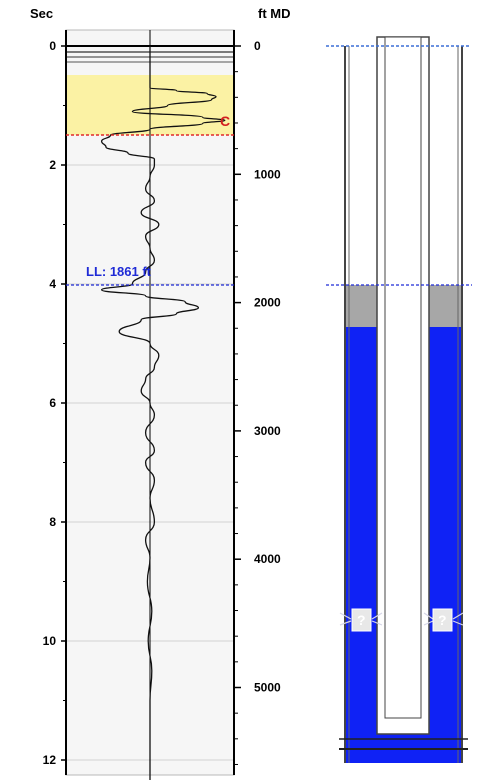 The width and height of the screenshot is (477, 780). I want to click on time-axis-title: Sec, so click(41, 13).